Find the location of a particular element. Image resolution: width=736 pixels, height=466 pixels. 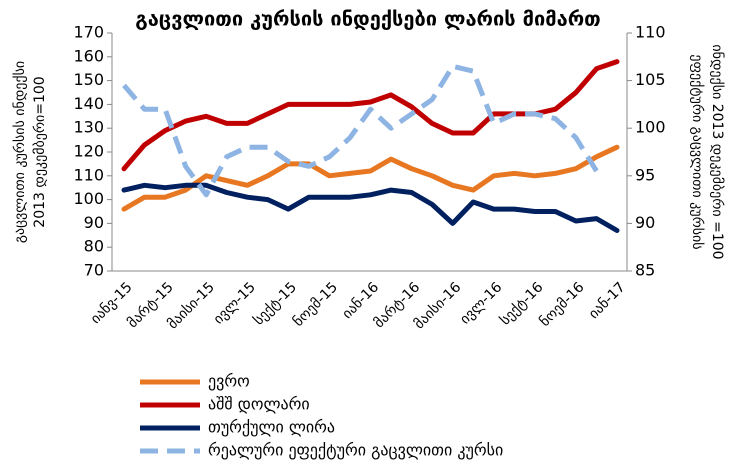

y-tick-label: 150 is located at coordinates (88, 79).